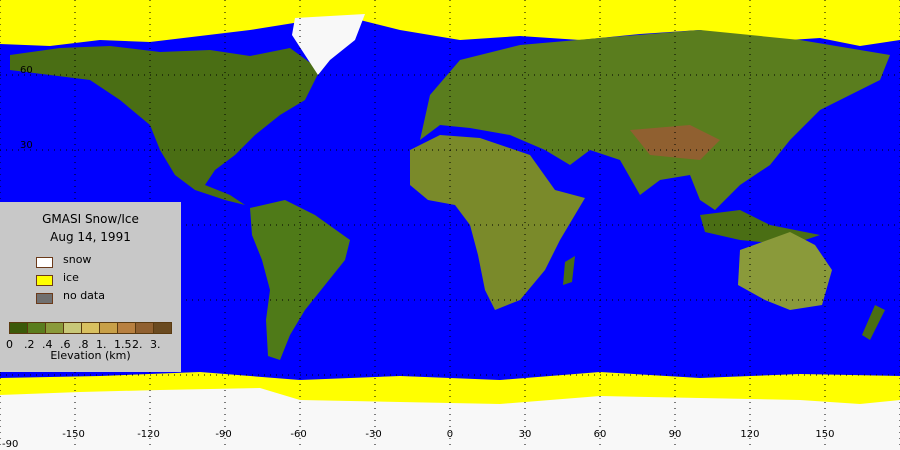 The height and width of the screenshot is (450, 900). I want to click on colorbar-tick: 3., so click(155, 344).